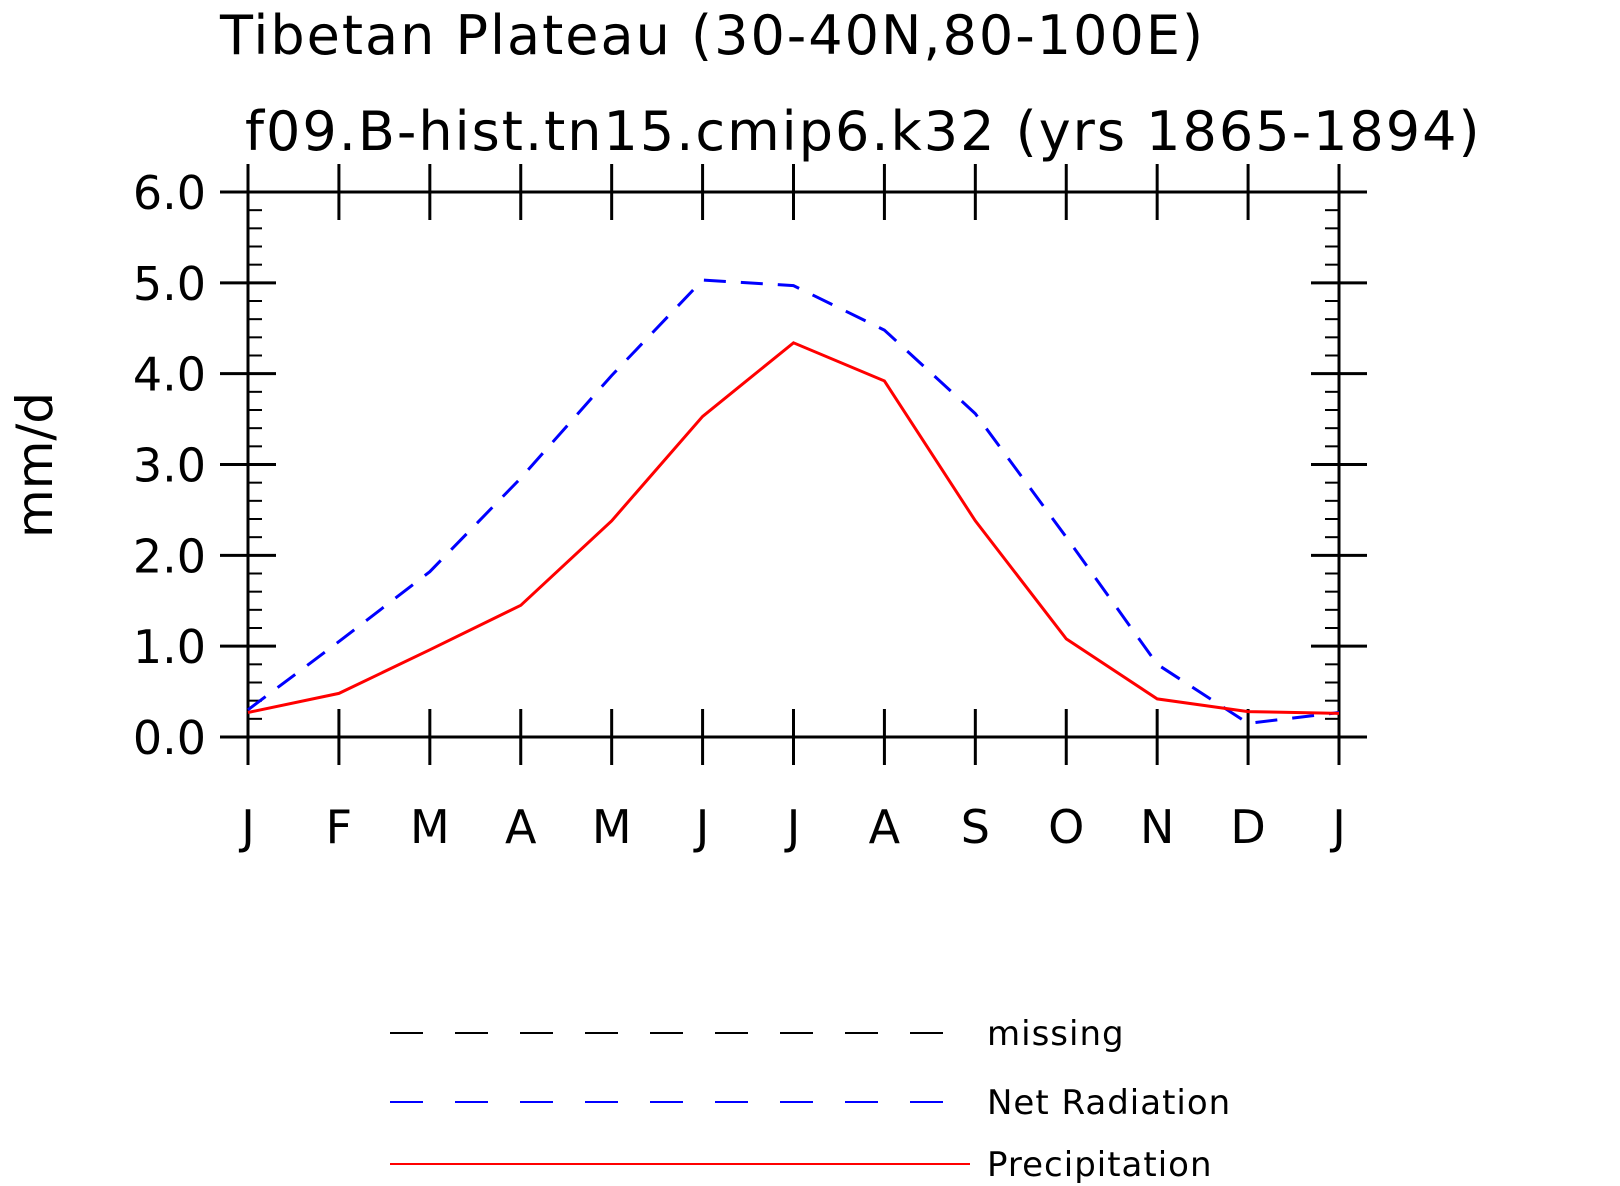  What do you see at coordinates (1100, 1165) in the screenshot?
I see `legend-label-precipitation: Precipitation` at bounding box center [1100, 1165].